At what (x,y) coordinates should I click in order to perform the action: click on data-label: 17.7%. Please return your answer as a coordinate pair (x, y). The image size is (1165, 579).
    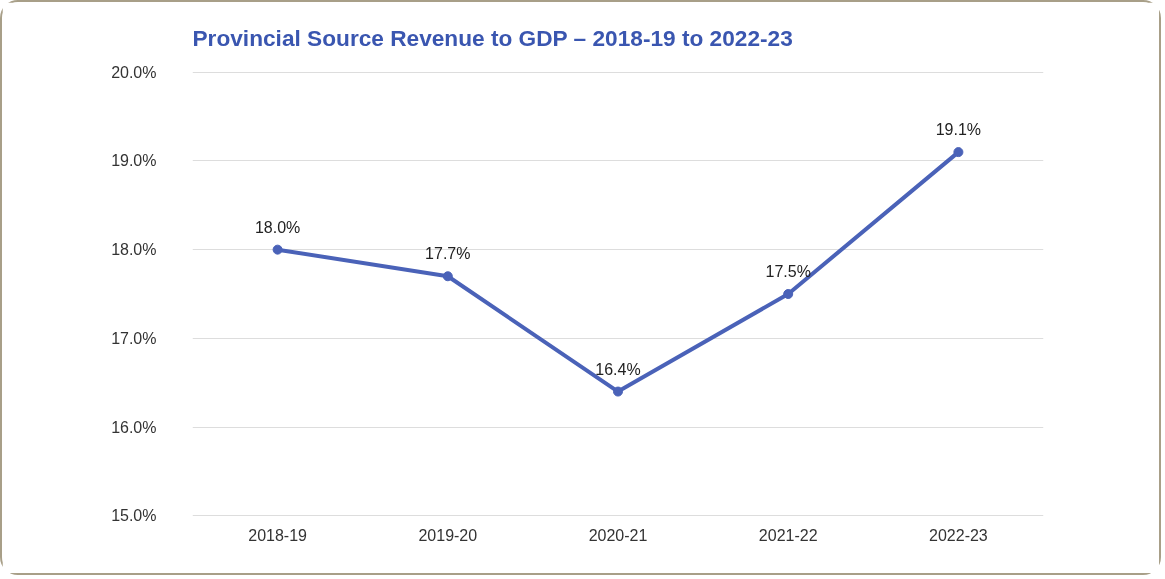
    Looking at the image, I should click on (448, 254).